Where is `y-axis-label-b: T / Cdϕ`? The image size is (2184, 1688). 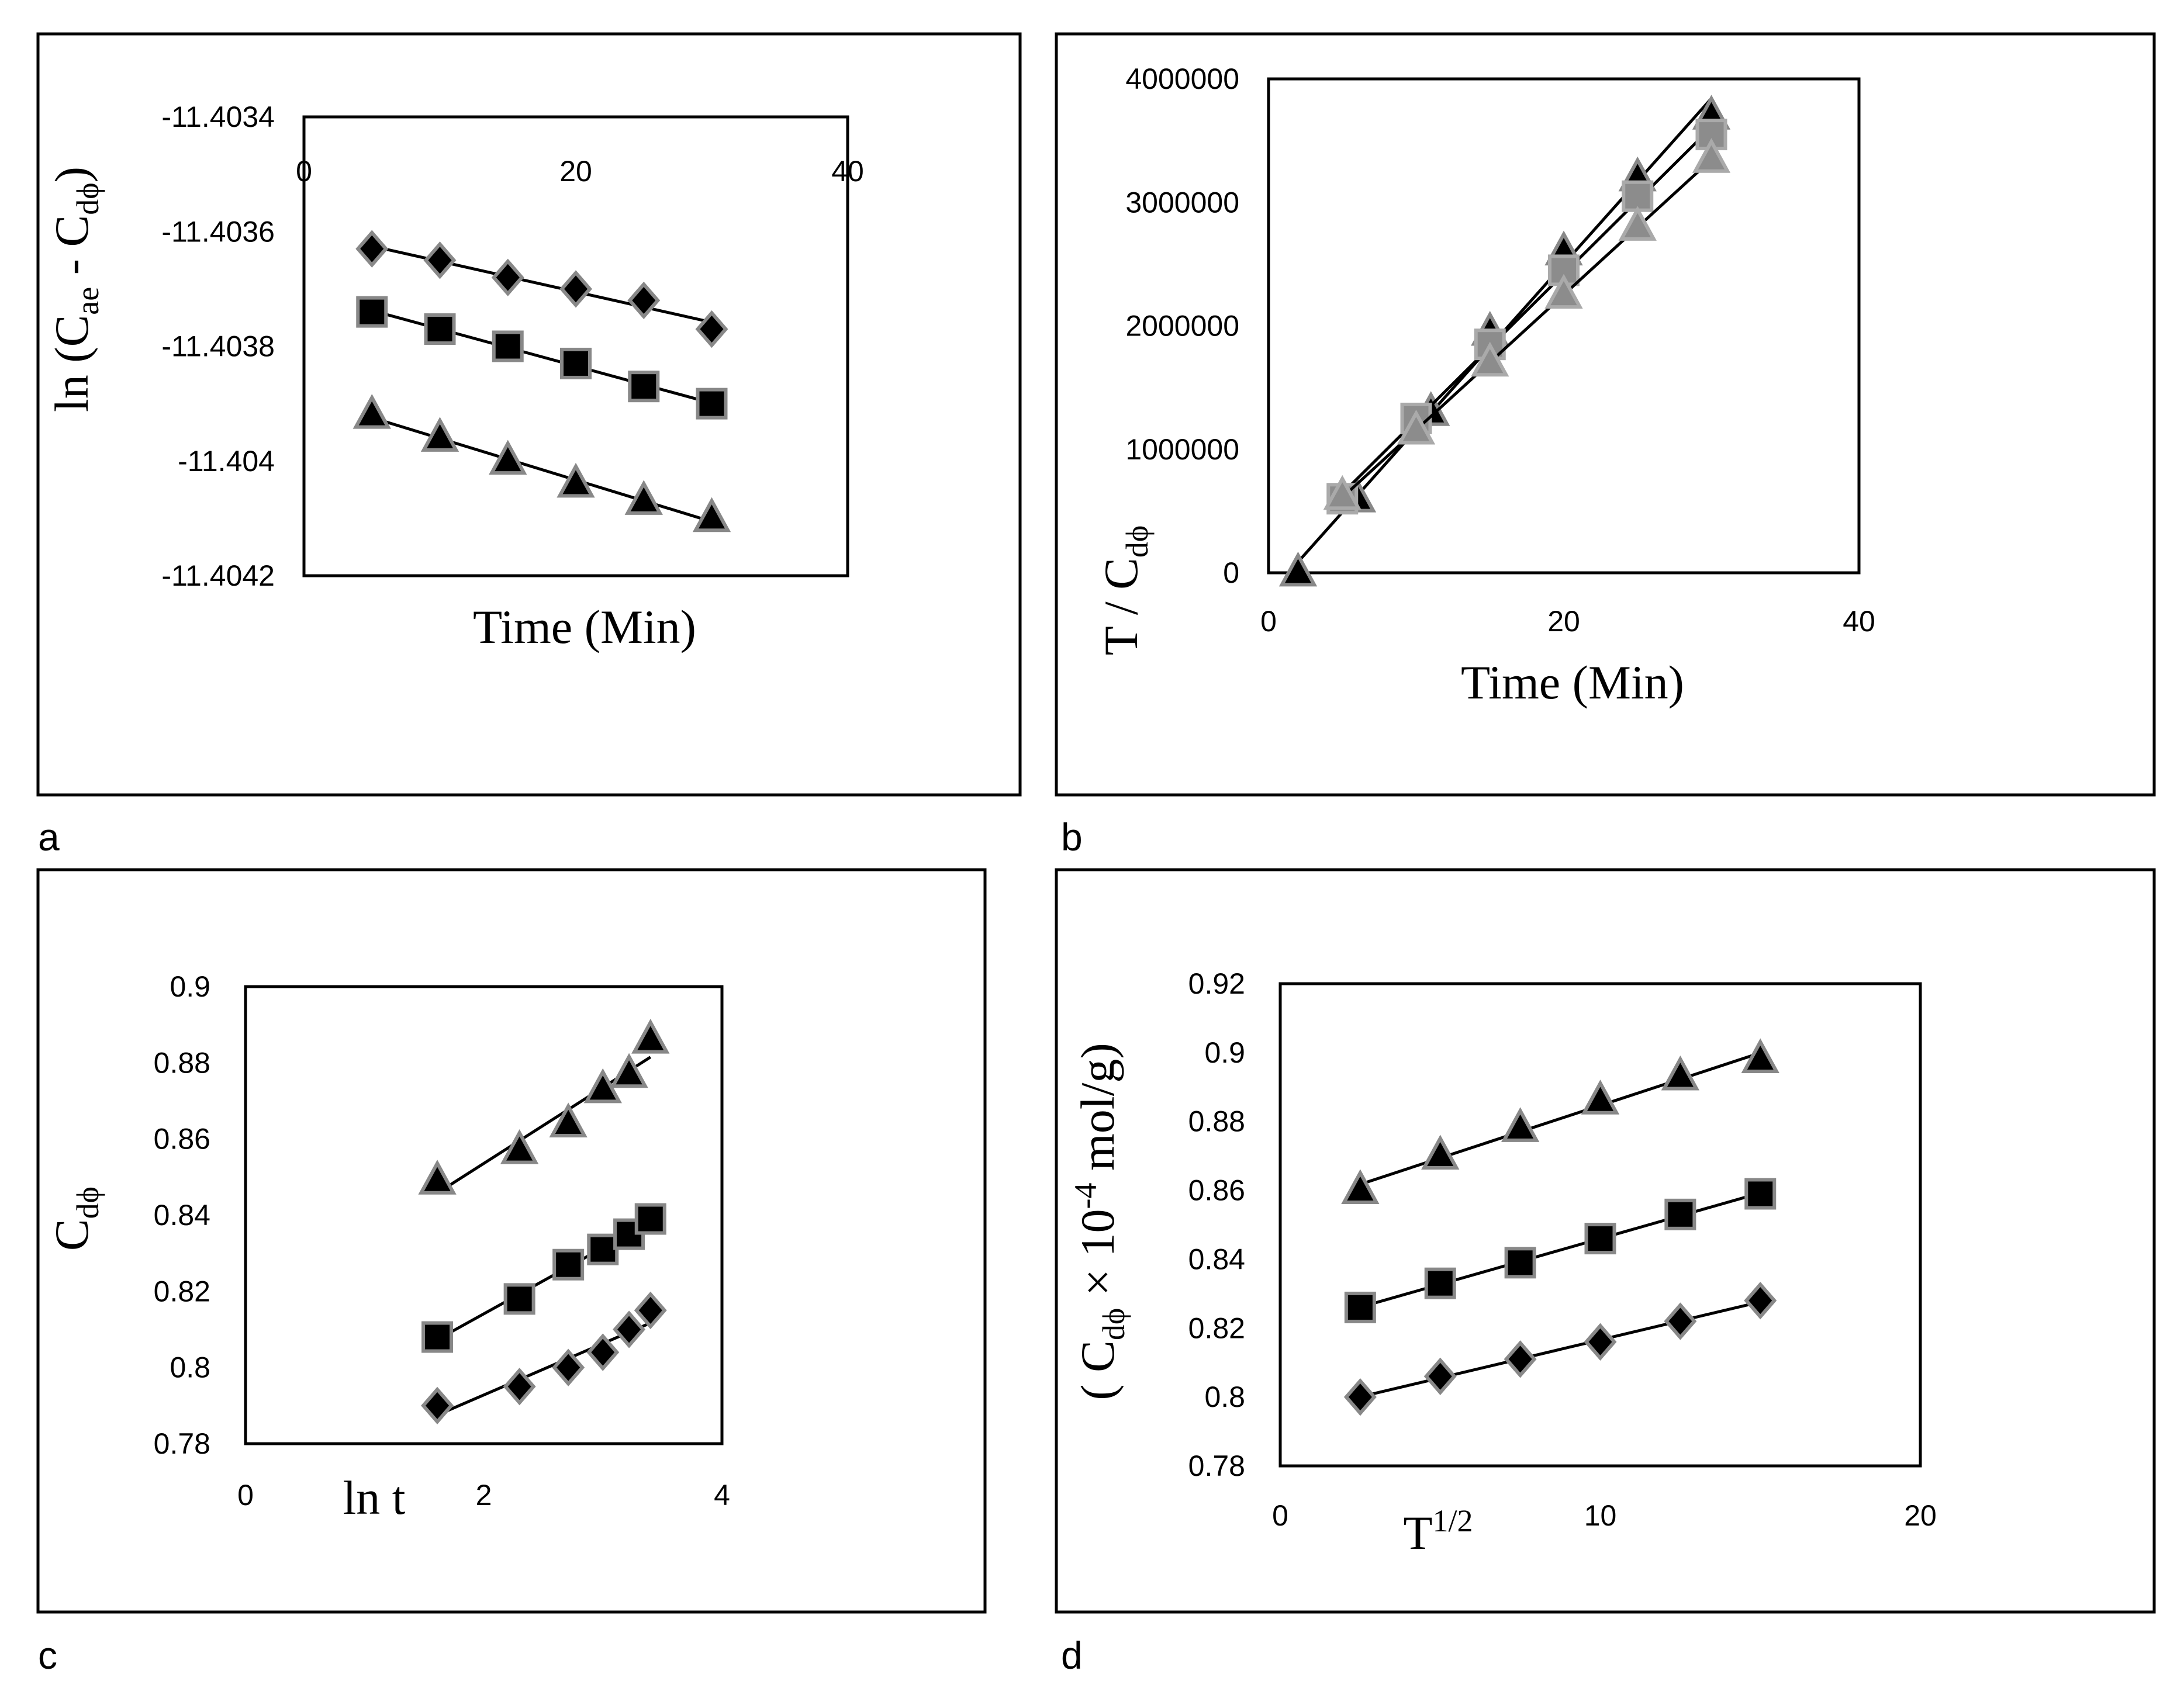 y-axis-label-b: T / Cdϕ is located at coordinates (1124, 590).